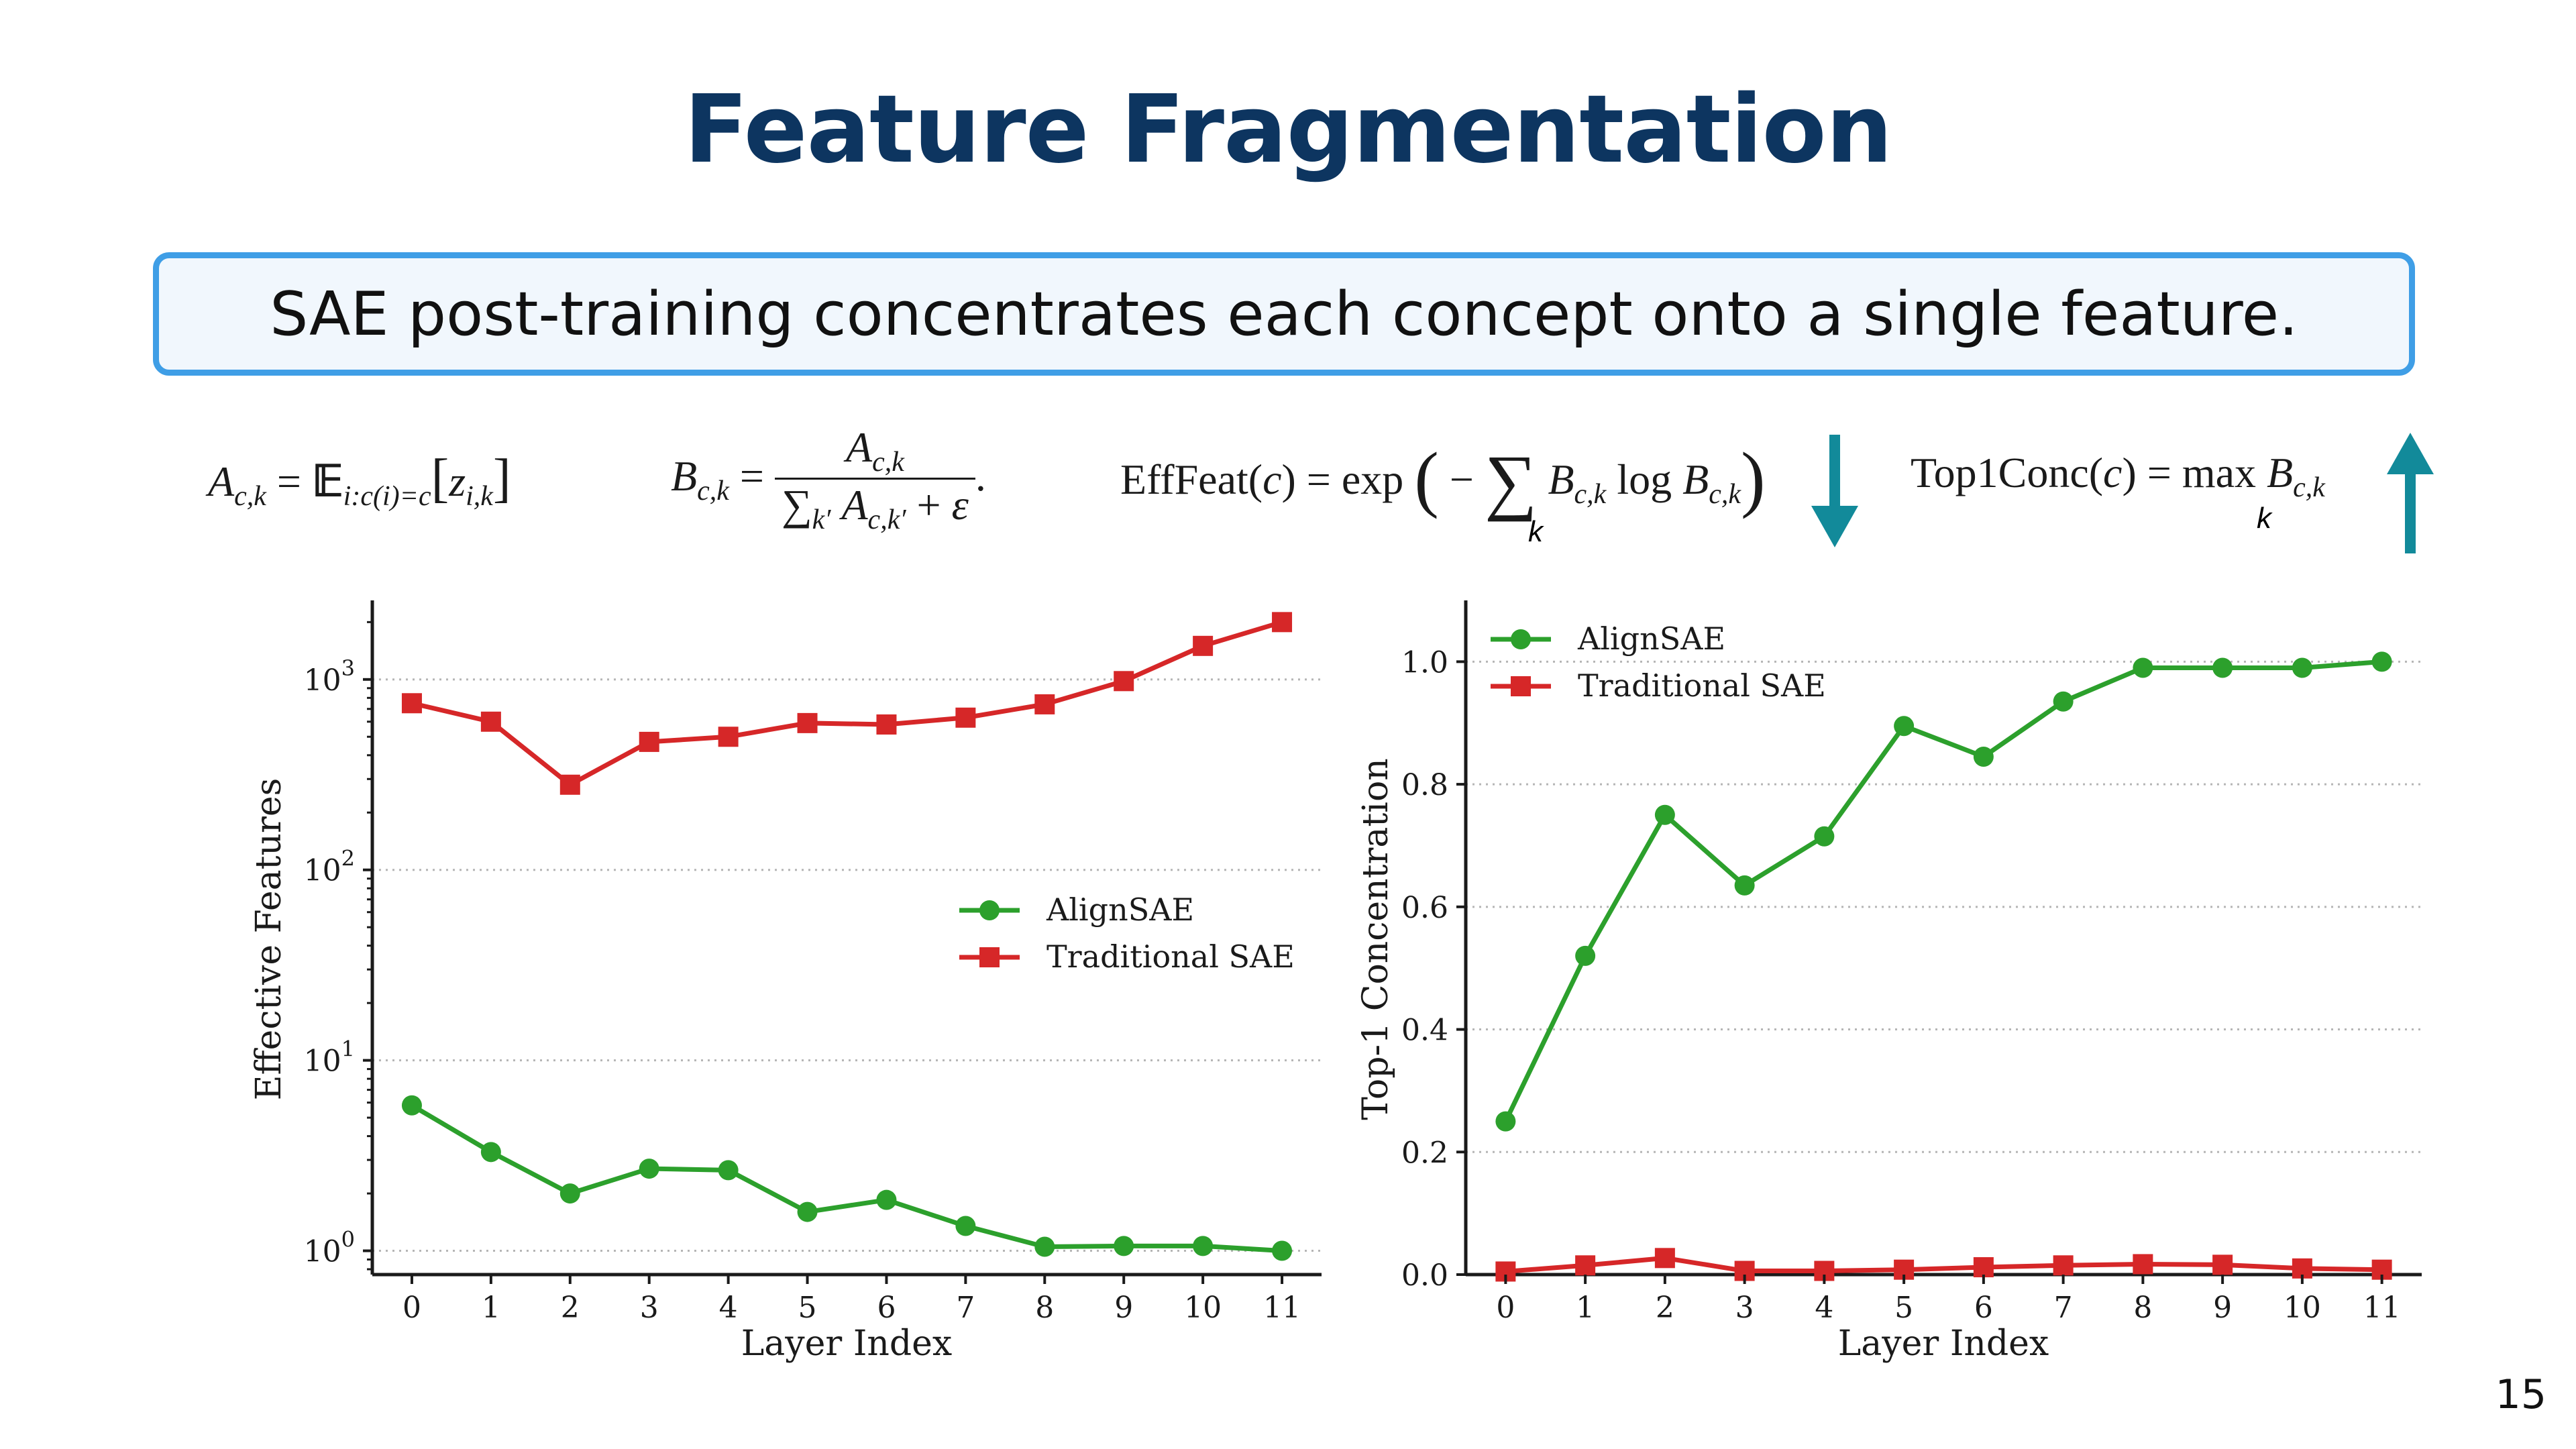 Image resolution: width=2576 pixels, height=1449 pixels. Describe the element at coordinates (2264, 518) in the screenshot. I see `top1conc-max-index: k` at that location.